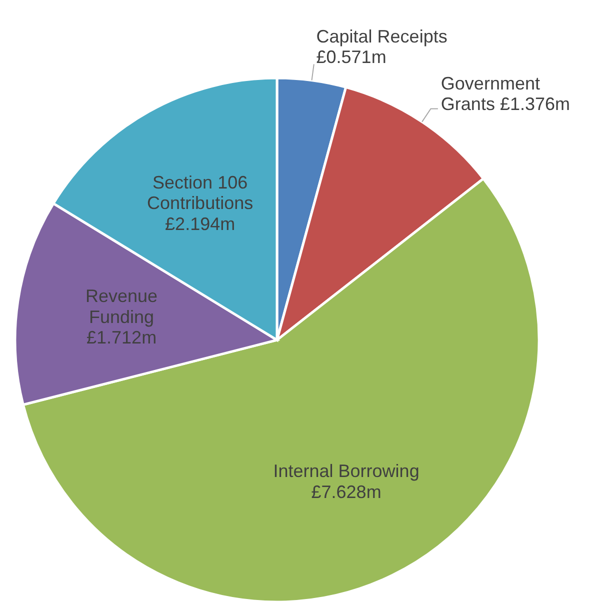  Describe the element at coordinates (121, 338) in the screenshot. I see `data-label: £1.712m` at that location.